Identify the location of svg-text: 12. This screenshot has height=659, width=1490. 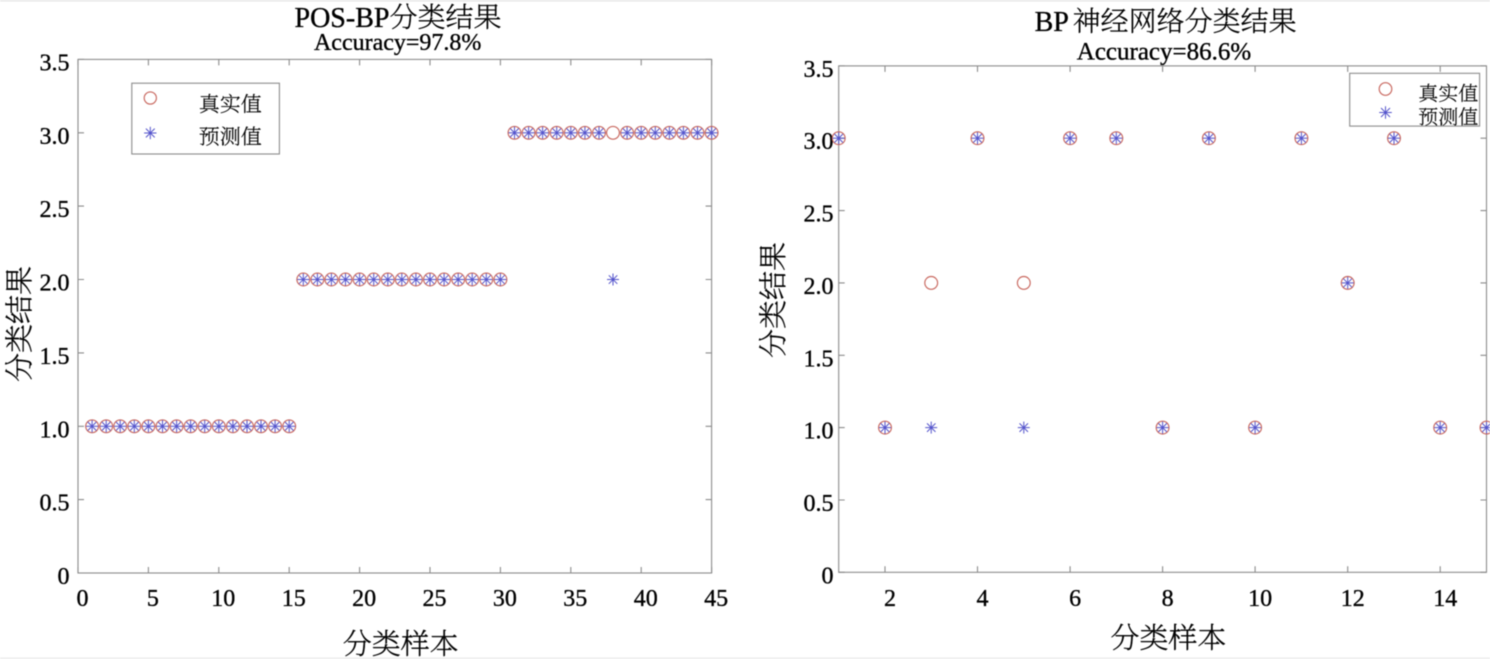
(1353, 599).